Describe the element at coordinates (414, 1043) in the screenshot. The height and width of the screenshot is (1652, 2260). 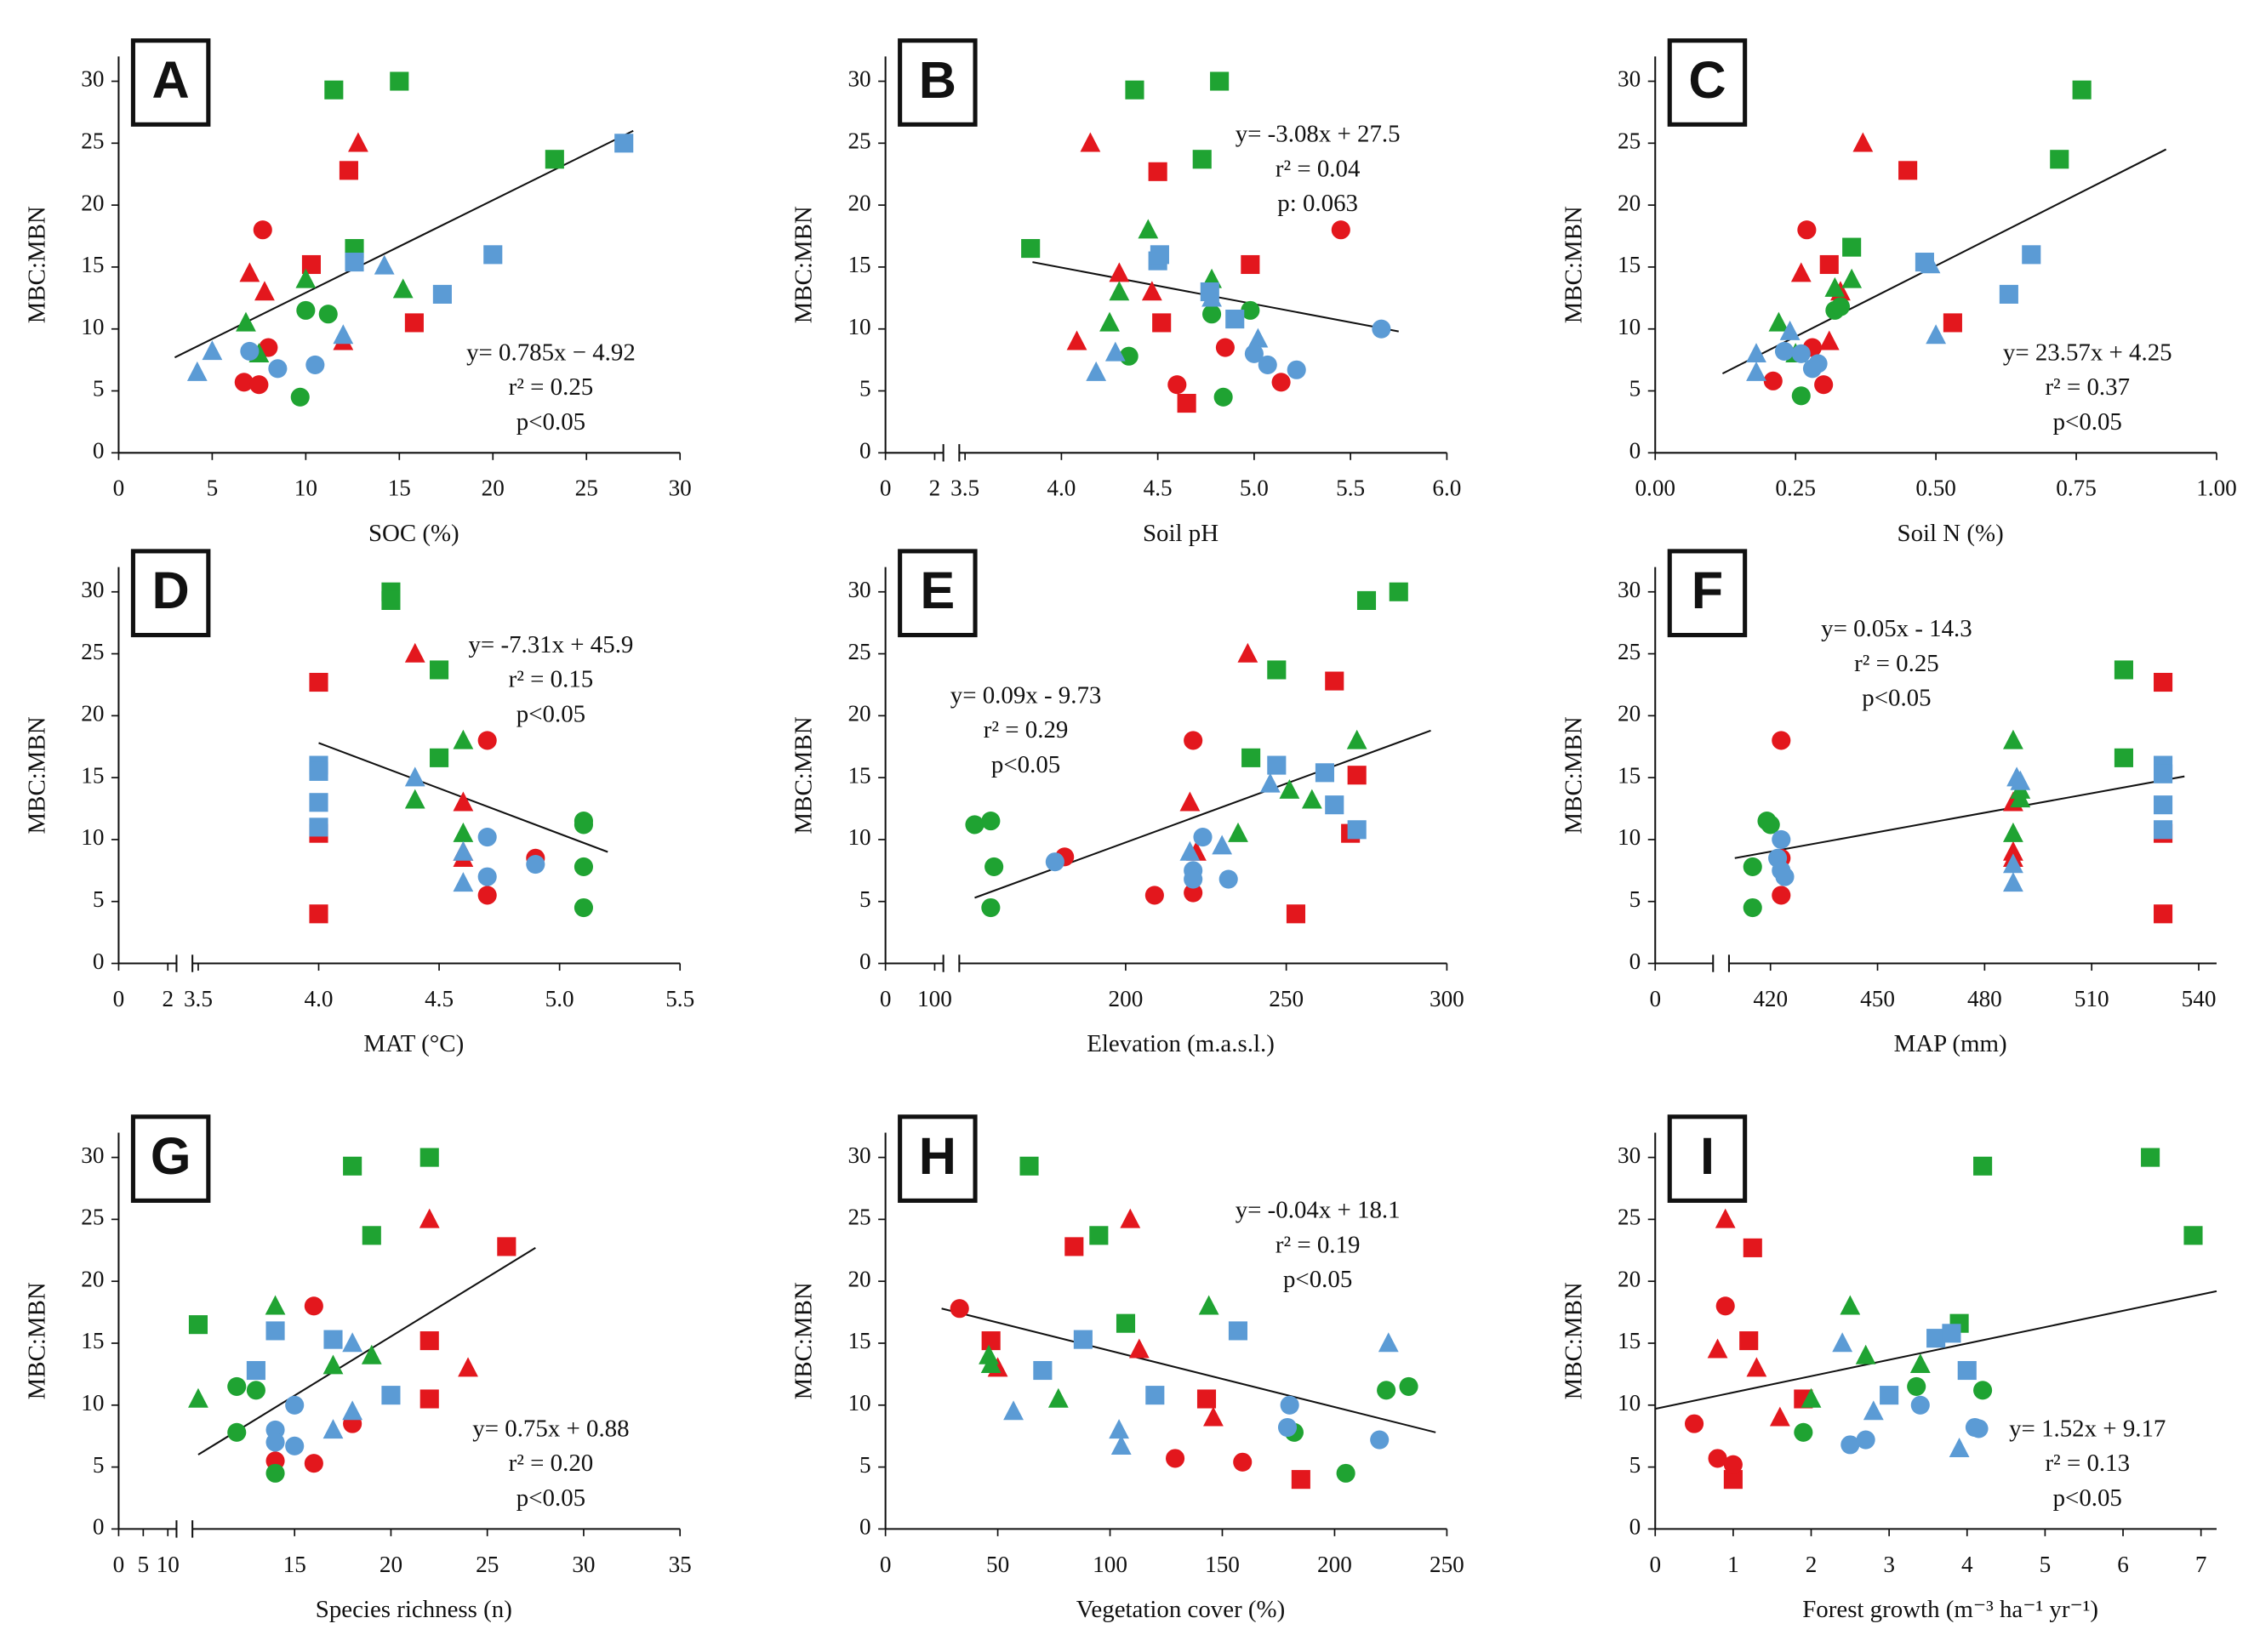
I see `x-axis-label: MAT (°C)` at that location.